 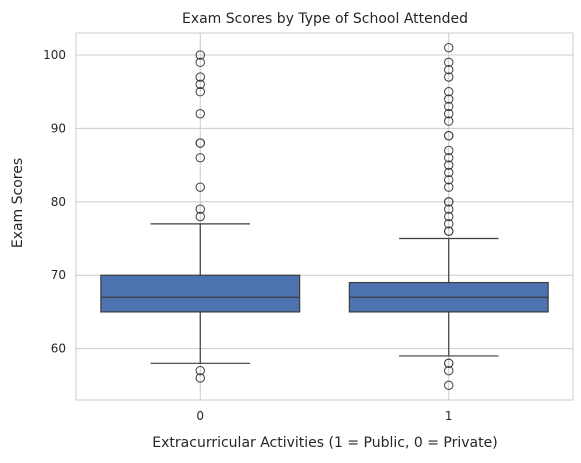 I want to click on y-tick-label: 90, so click(x=58, y=128).